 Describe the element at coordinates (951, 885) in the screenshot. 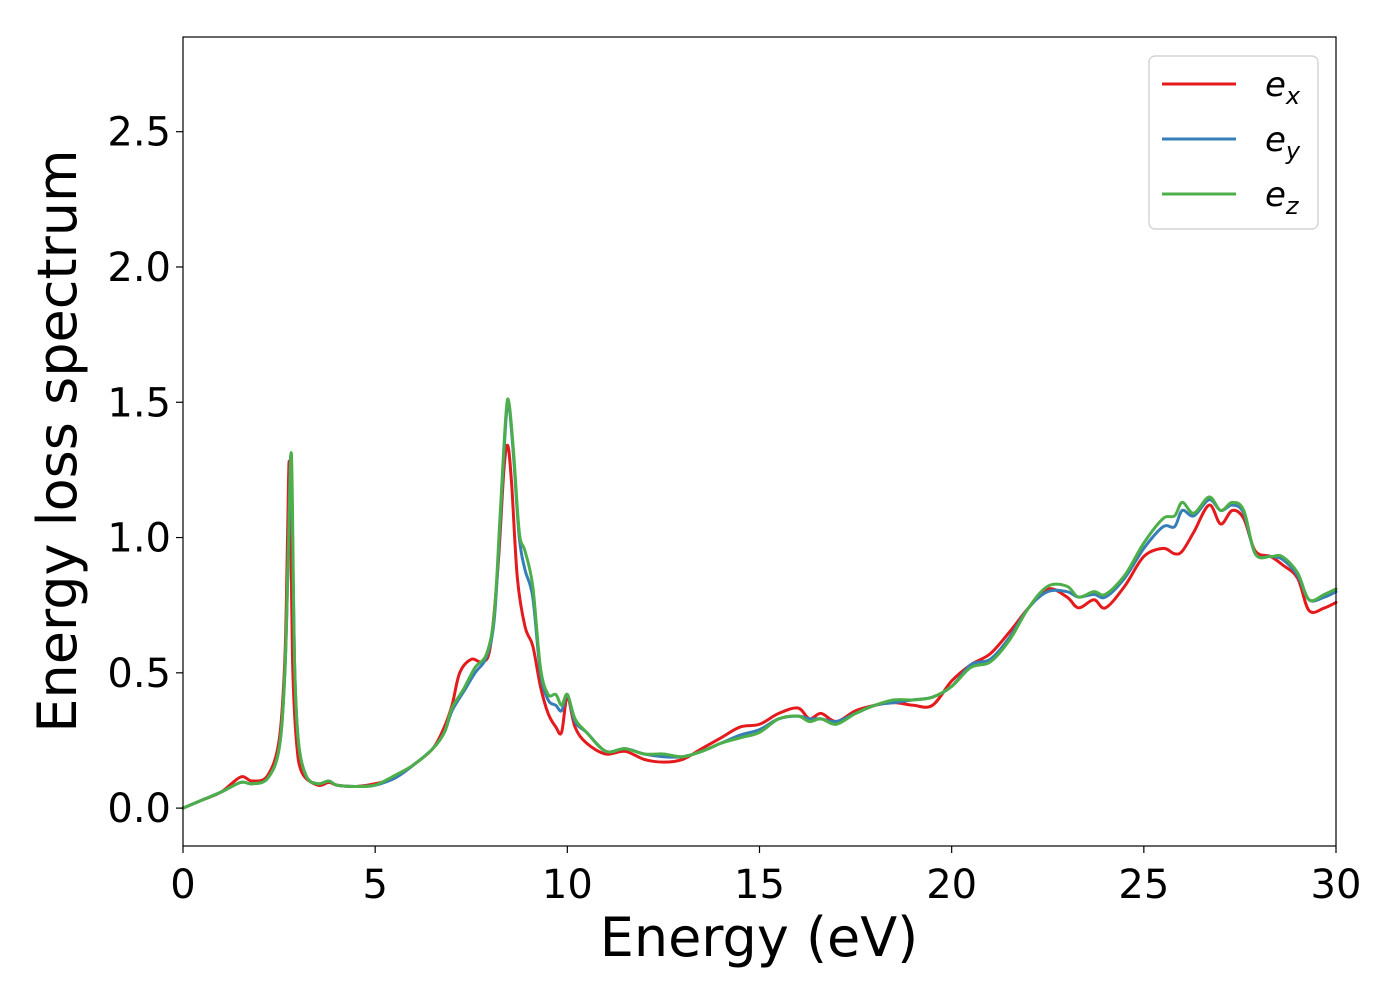

I see `x-tick-label: 20` at that location.